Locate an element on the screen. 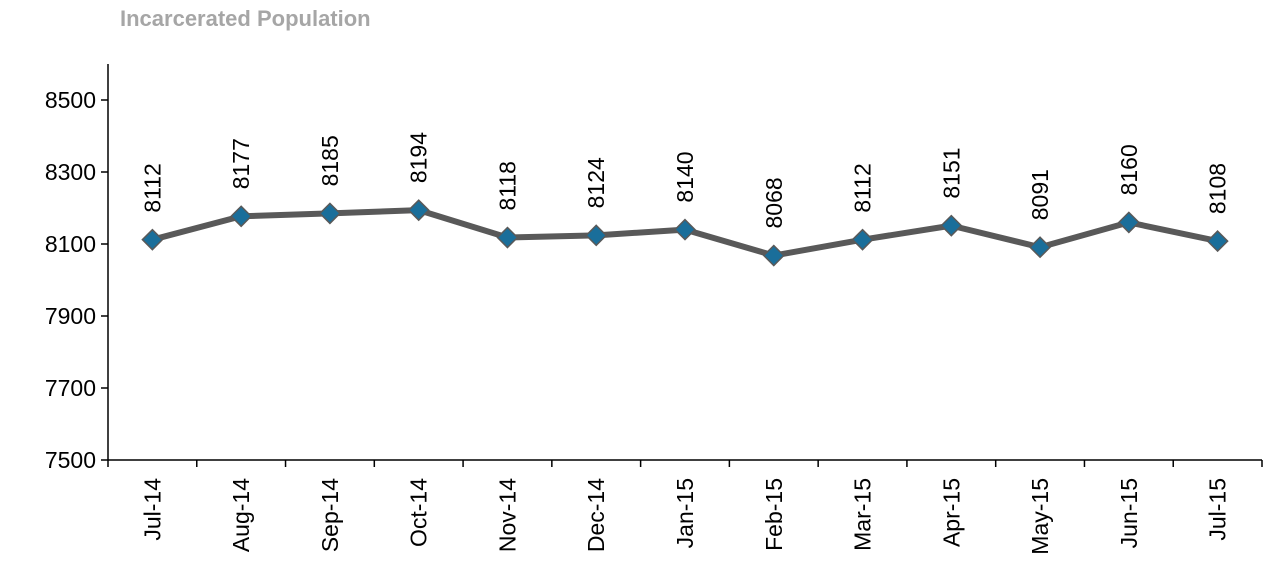 The width and height of the screenshot is (1274, 584). data-label: 8194 is located at coordinates (419, 157).